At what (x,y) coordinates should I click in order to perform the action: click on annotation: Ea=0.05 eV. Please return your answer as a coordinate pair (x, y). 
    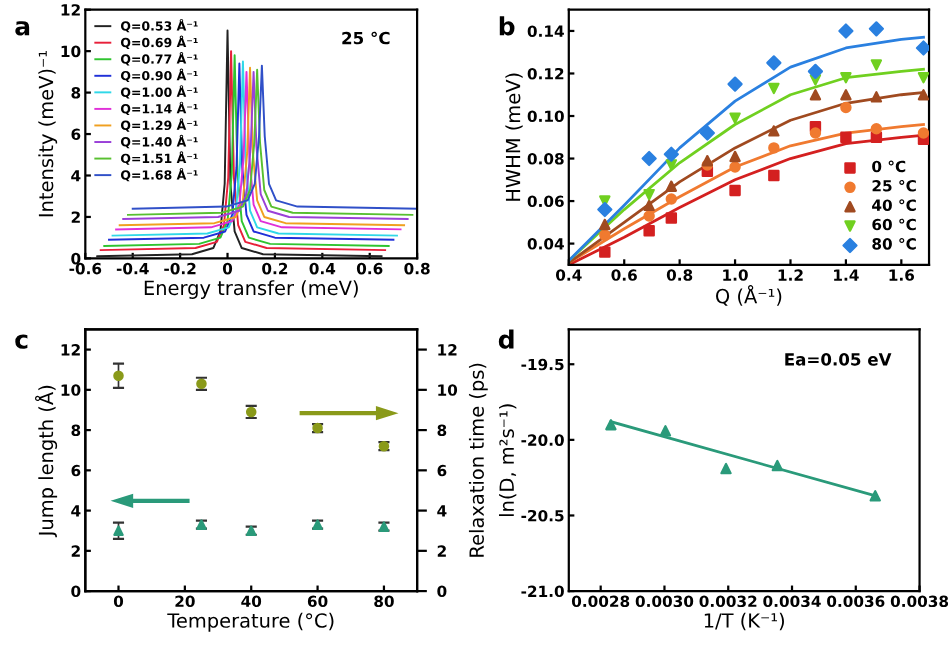
    Looking at the image, I should click on (838, 359).